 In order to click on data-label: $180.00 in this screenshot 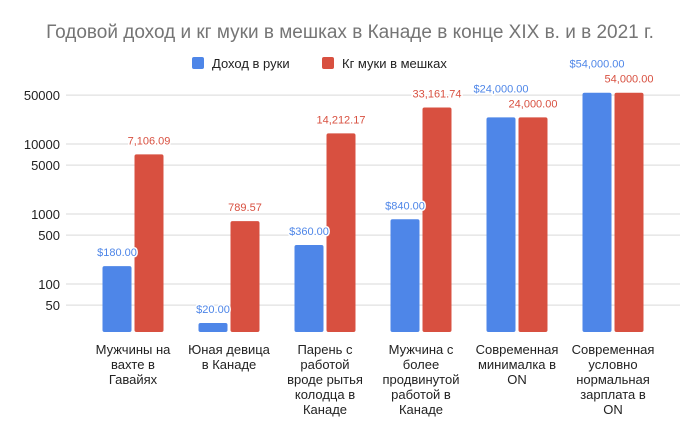, I will do `click(117, 253)`.